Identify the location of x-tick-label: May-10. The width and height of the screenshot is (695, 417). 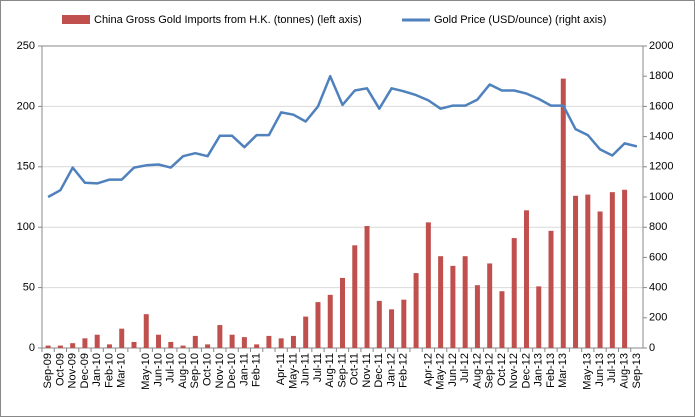
(146, 371).